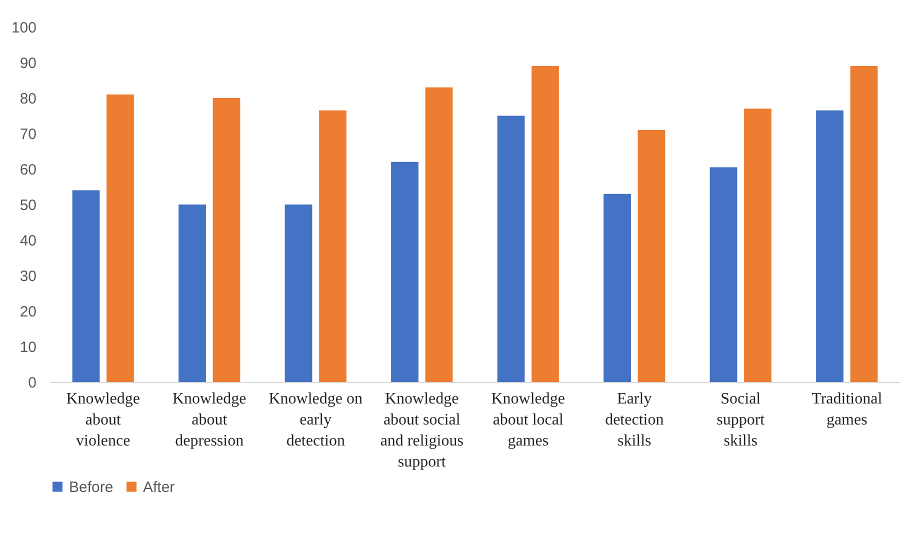 Image resolution: width=922 pixels, height=545 pixels. I want to click on y-tick-label: 40, so click(28, 241).